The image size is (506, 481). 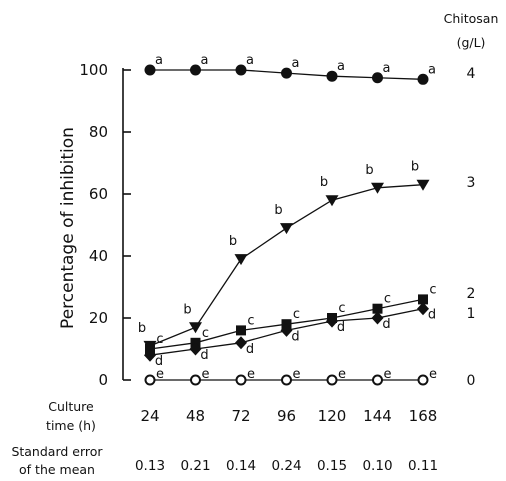 What do you see at coordinates (68, 228) in the screenshot?
I see `y-axis-label: Percentage of inhibition` at bounding box center [68, 228].